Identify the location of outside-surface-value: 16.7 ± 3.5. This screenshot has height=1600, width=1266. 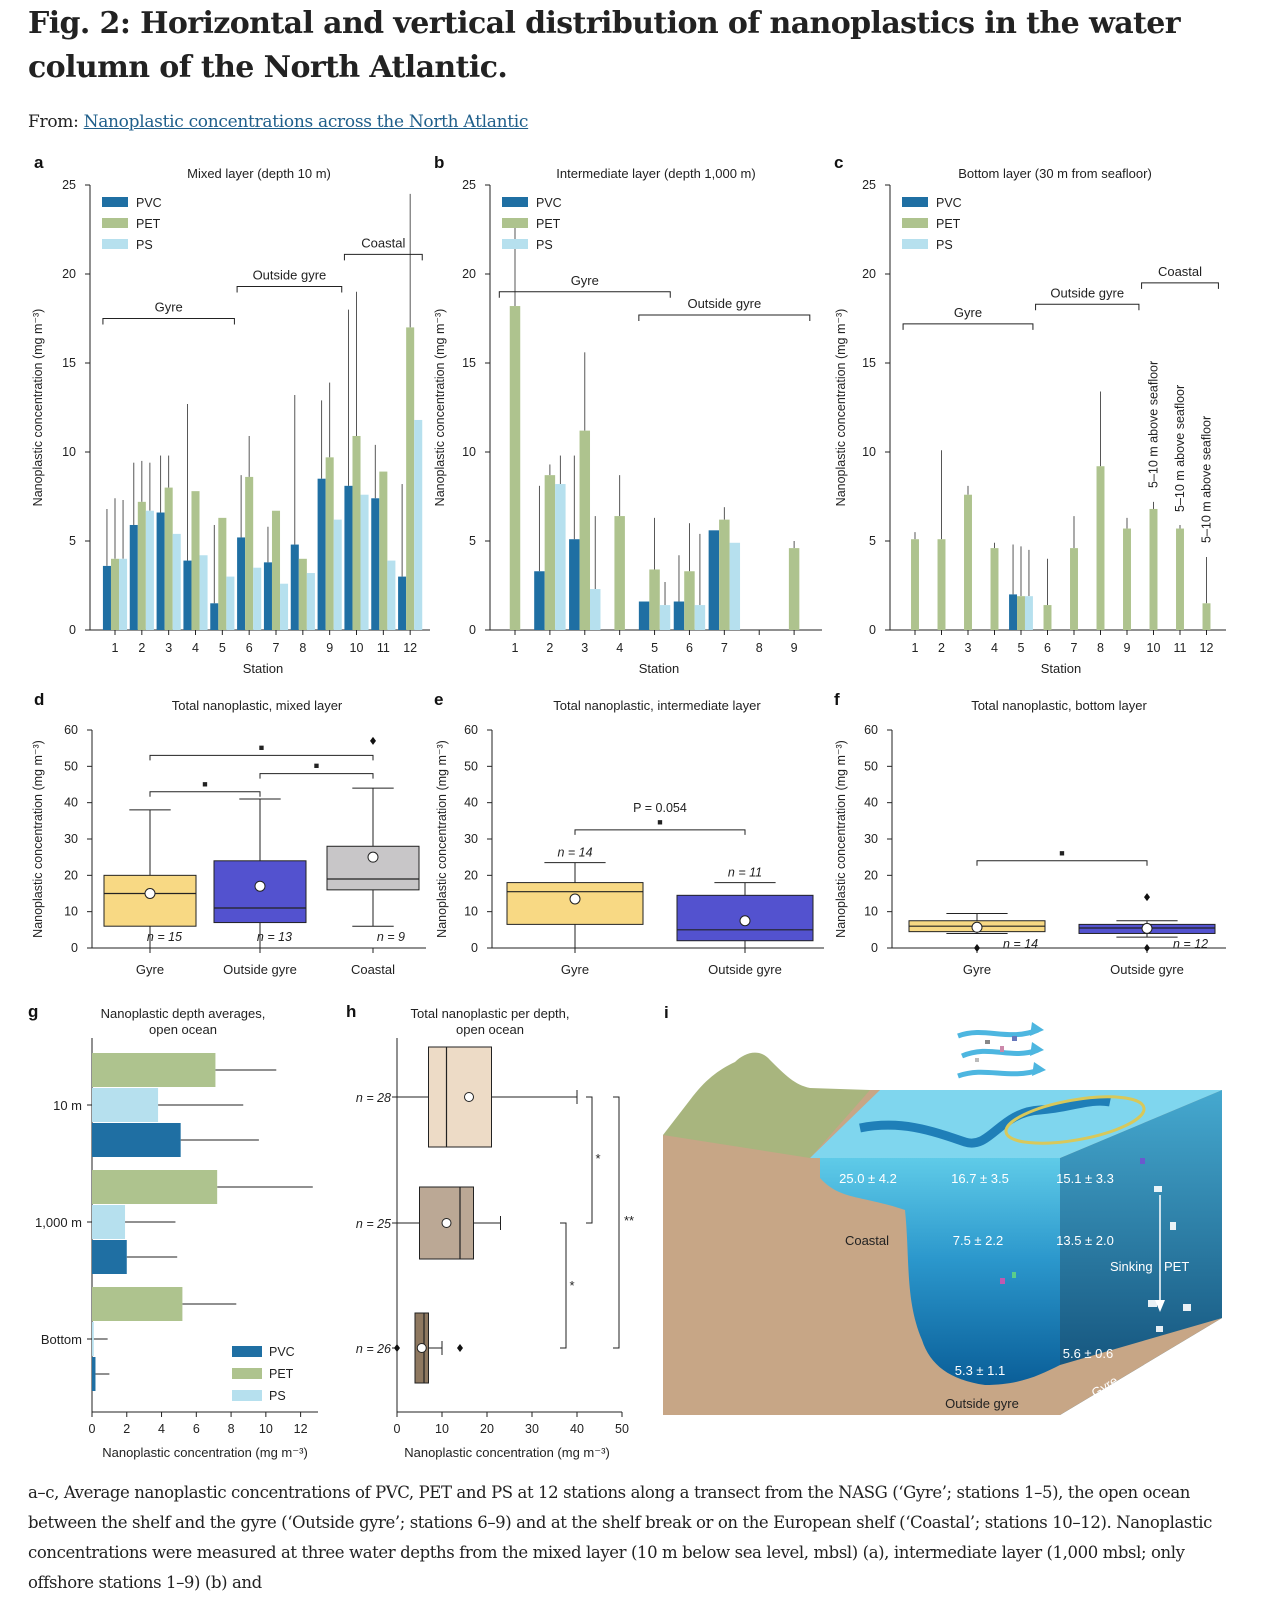
(980, 1178).